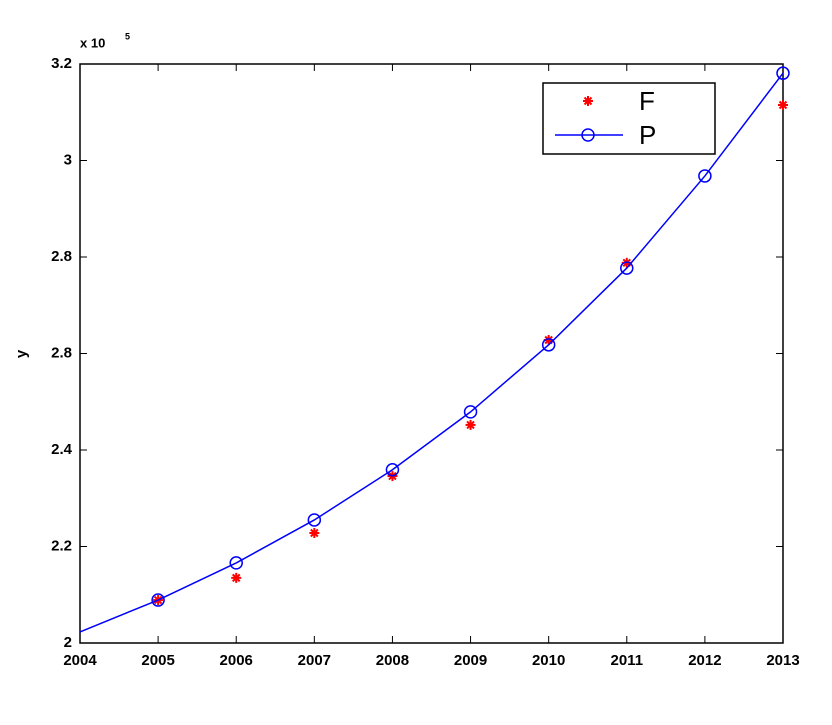 The width and height of the screenshot is (832, 725). Describe the element at coordinates (92, 42) in the screenshot. I see `y-multiplier: x 10` at that location.